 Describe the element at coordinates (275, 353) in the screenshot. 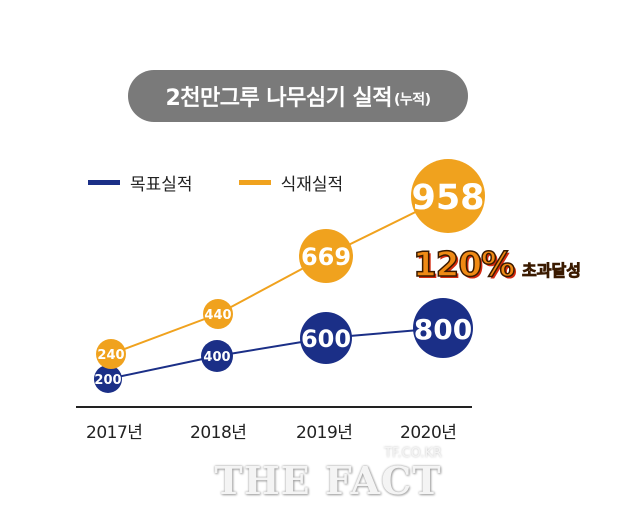

I see `target-line` at that location.